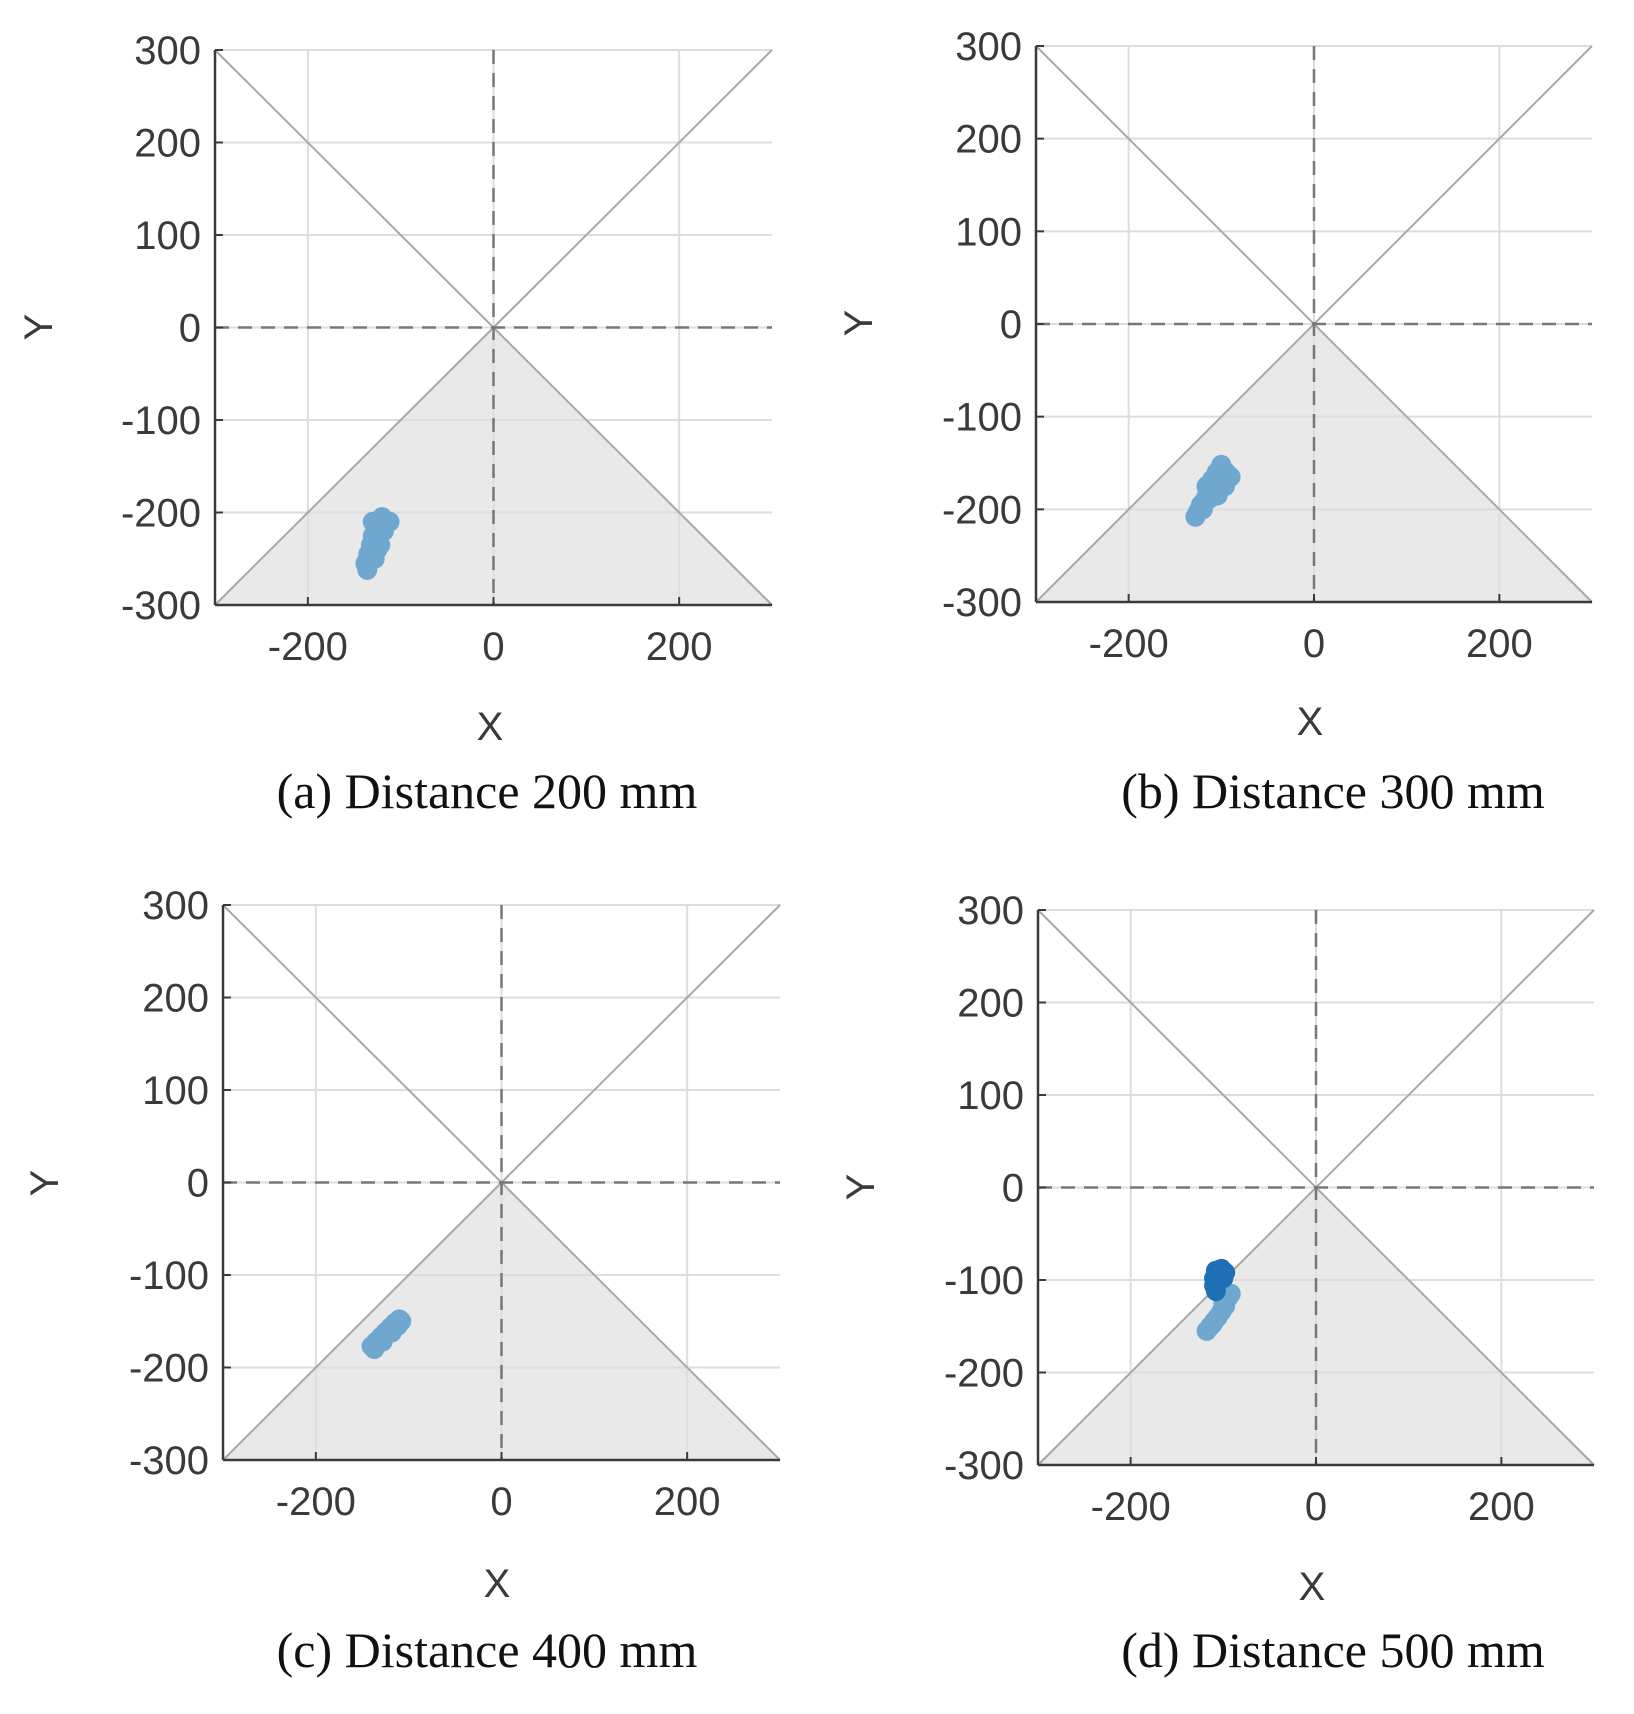 This screenshot has width=1634, height=1714. What do you see at coordinates (487, 1650) in the screenshot?
I see `caption: (c) Distance 400 mm` at bounding box center [487, 1650].